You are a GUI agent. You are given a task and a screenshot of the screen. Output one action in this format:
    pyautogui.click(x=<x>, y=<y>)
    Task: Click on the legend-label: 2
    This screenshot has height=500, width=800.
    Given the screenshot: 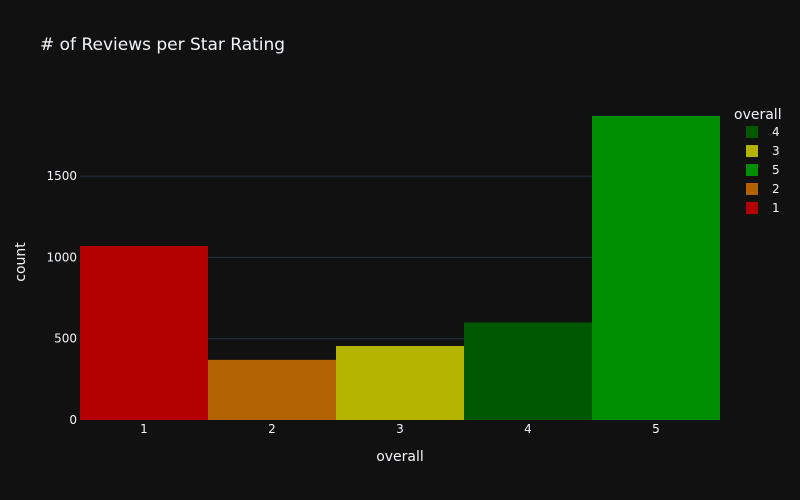 What is the action you would take?
    pyautogui.click(x=776, y=189)
    